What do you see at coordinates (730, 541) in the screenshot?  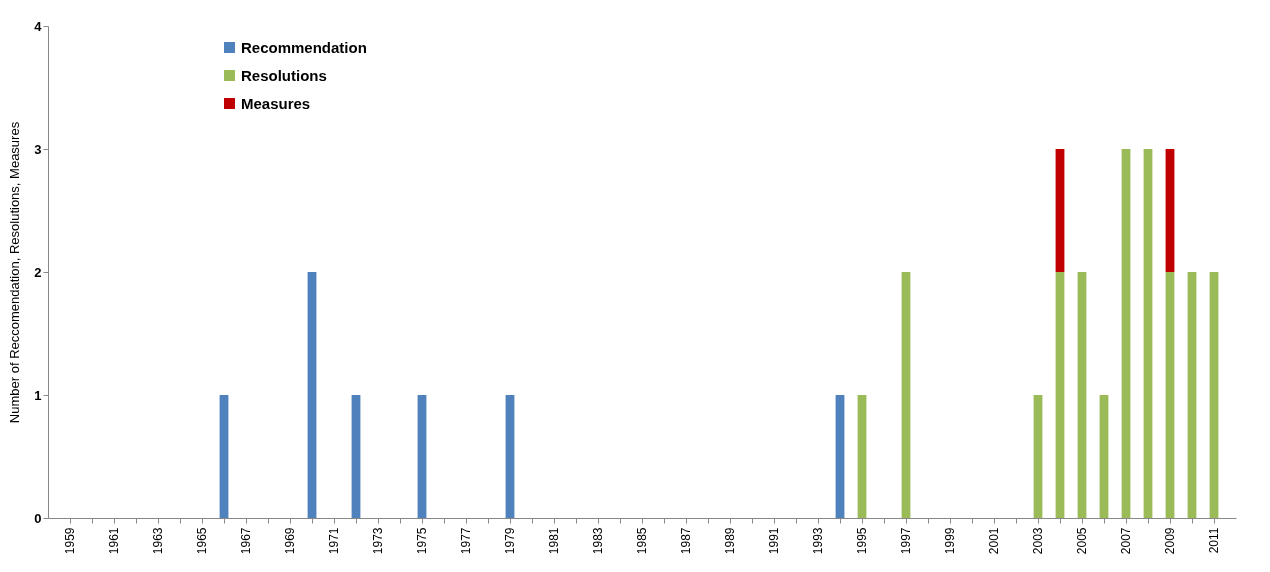 I see `x-tick-label: 1989` at bounding box center [730, 541].